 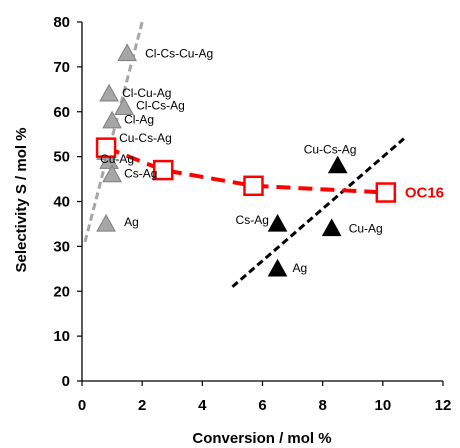 I want to click on y-tick-label: 80, so click(x=61, y=22).